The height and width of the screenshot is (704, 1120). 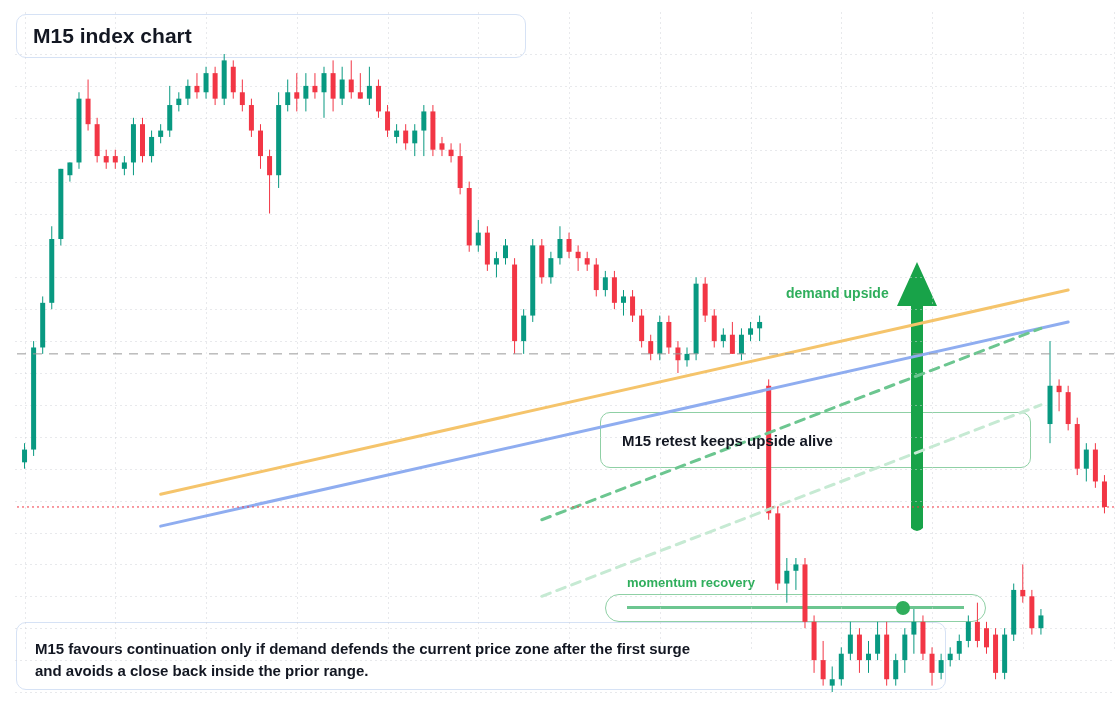 What do you see at coordinates (113, 36) in the screenshot?
I see `chart-title: M15 index chart` at bounding box center [113, 36].